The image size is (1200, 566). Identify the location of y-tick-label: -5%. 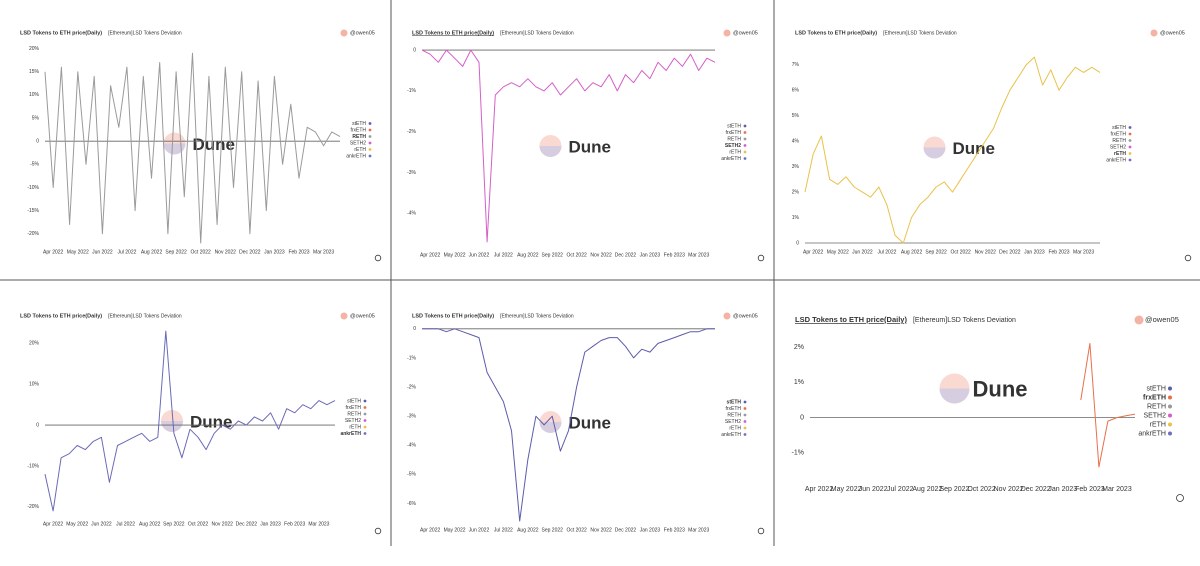
(34, 165).